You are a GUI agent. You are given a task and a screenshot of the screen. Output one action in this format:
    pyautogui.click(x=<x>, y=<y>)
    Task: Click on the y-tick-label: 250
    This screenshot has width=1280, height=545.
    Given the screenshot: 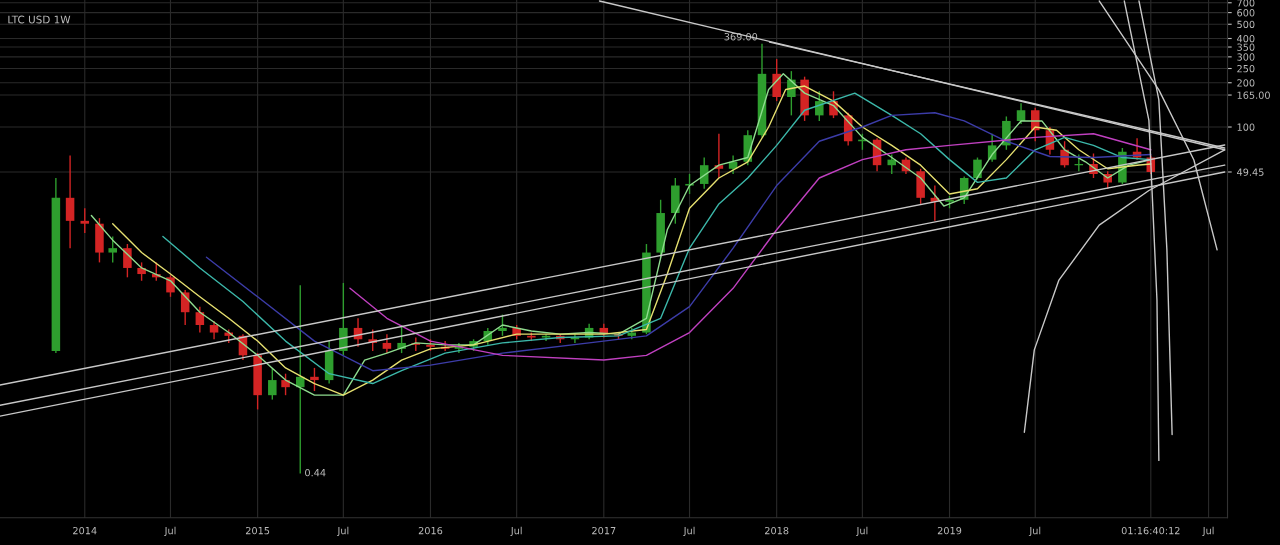 What is the action you would take?
    pyautogui.click(x=1246, y=68)
    